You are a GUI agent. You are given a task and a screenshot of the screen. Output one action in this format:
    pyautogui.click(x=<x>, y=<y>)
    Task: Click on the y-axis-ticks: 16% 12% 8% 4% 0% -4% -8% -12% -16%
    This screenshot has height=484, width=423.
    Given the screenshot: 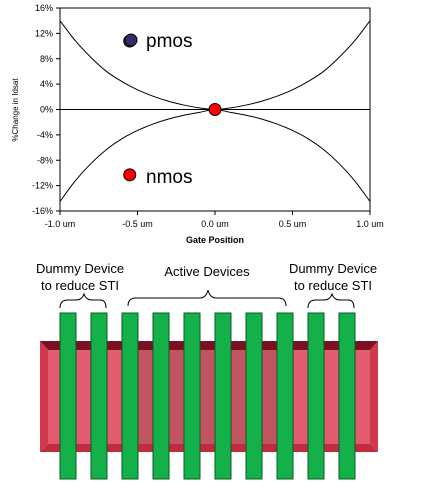 What is the action you would take?
    pyautogui.click(x=46, y=109)
    